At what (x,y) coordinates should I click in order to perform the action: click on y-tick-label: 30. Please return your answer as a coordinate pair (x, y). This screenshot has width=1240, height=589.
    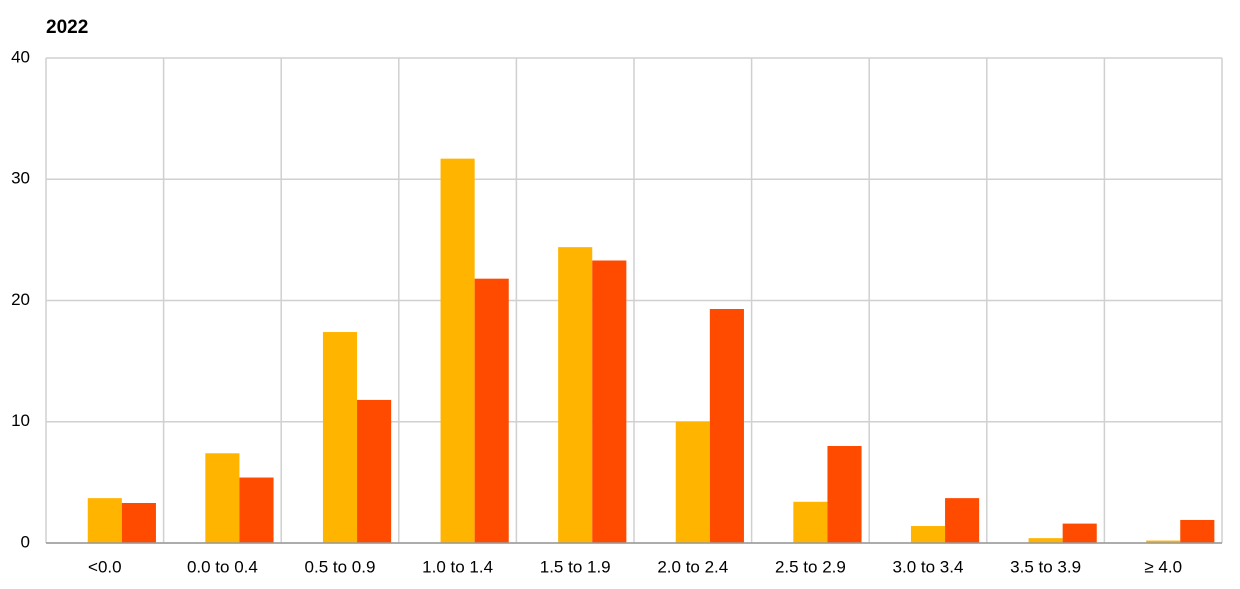
    Looking at the image, I should click on (20, 178).